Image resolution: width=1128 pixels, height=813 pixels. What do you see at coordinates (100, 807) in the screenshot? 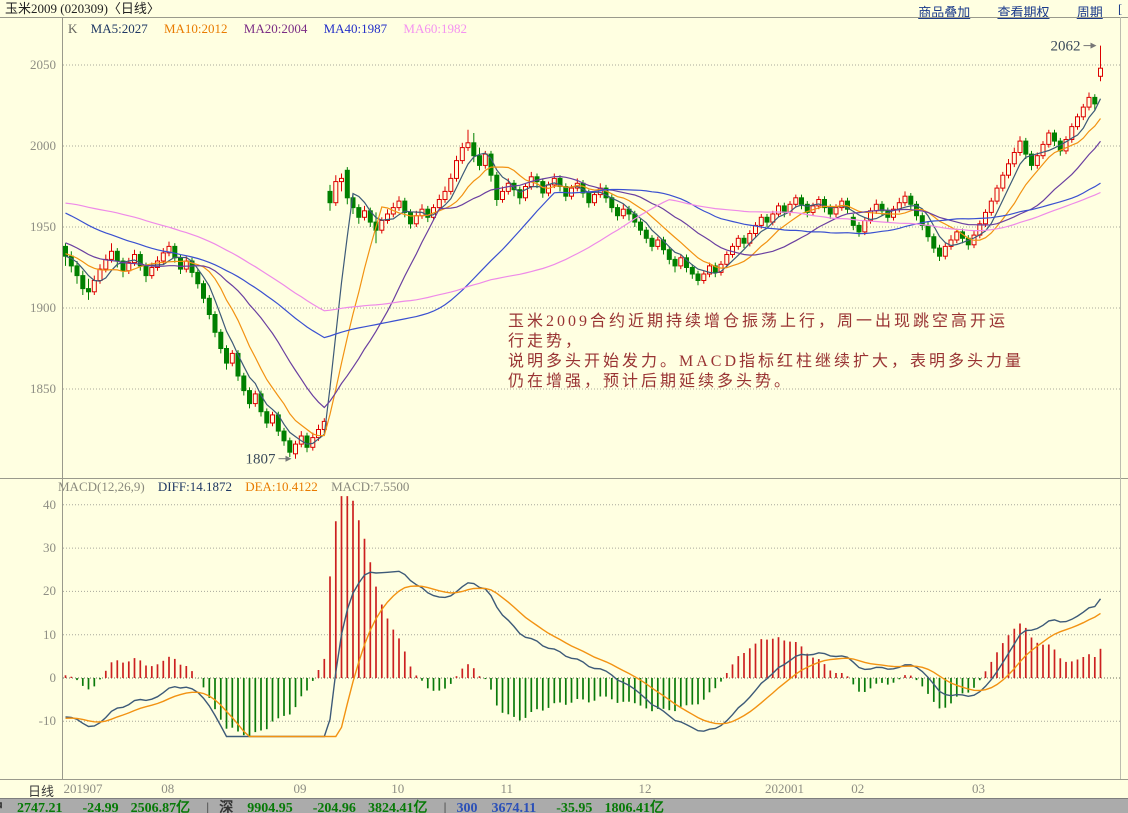
I see `index-change: -24.99` at bounding box center [100, 807].